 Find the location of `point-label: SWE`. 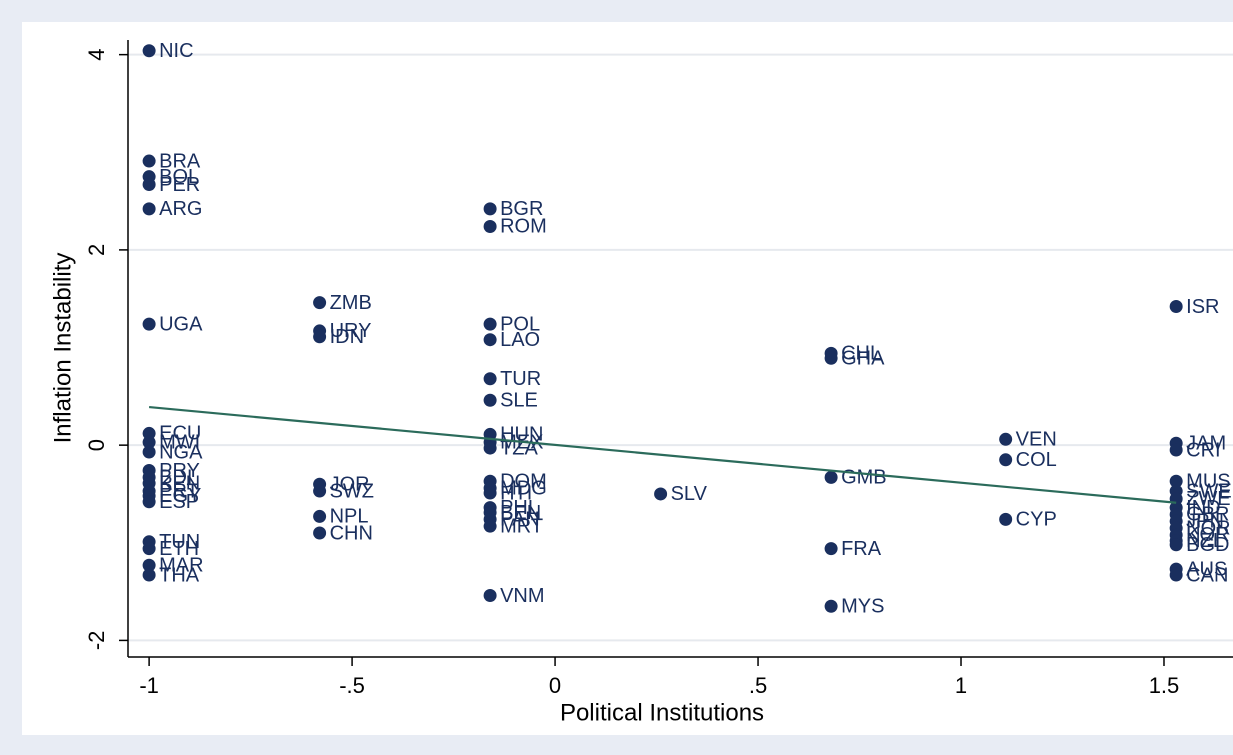

point-label: SWE is located at coordinates (1209, 491).